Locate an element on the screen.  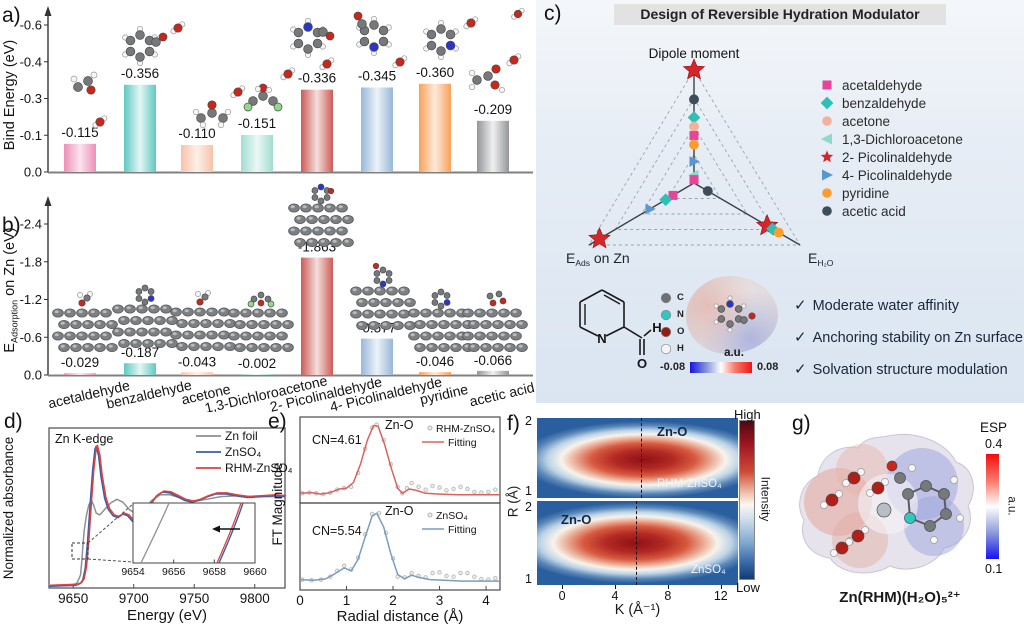
a-ytick: -0.6 is located at coordinates (31, 25).